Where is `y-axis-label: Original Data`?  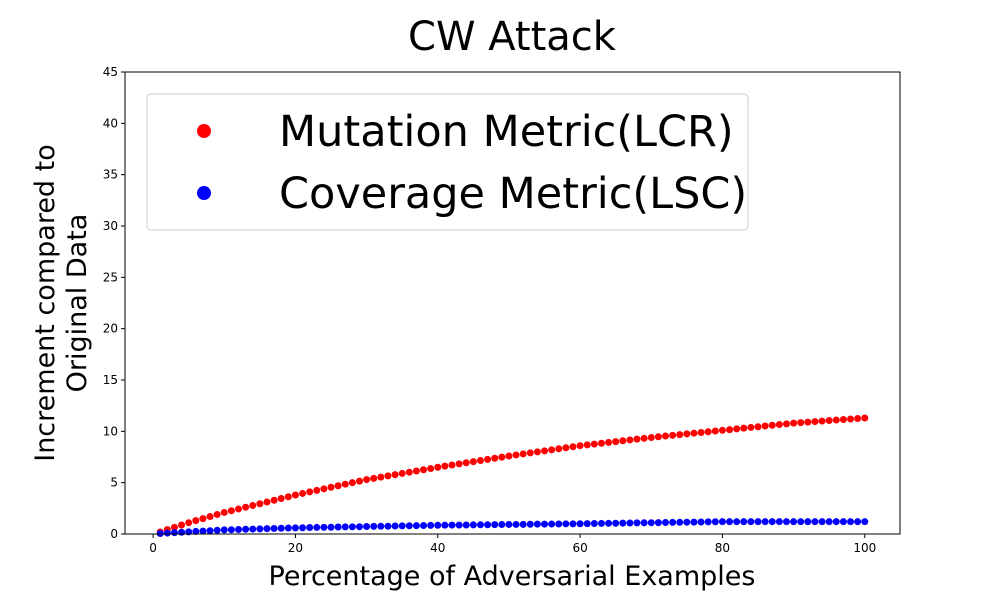
y-axis-label: Original Data is located at coordinates (77, 303).